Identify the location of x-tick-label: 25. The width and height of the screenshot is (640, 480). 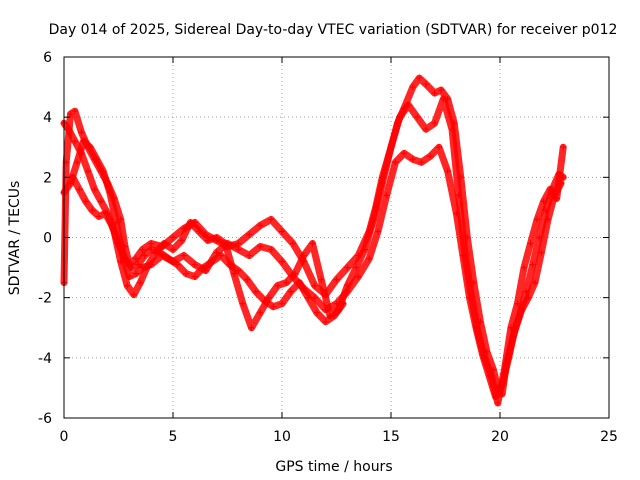
(609, 437).